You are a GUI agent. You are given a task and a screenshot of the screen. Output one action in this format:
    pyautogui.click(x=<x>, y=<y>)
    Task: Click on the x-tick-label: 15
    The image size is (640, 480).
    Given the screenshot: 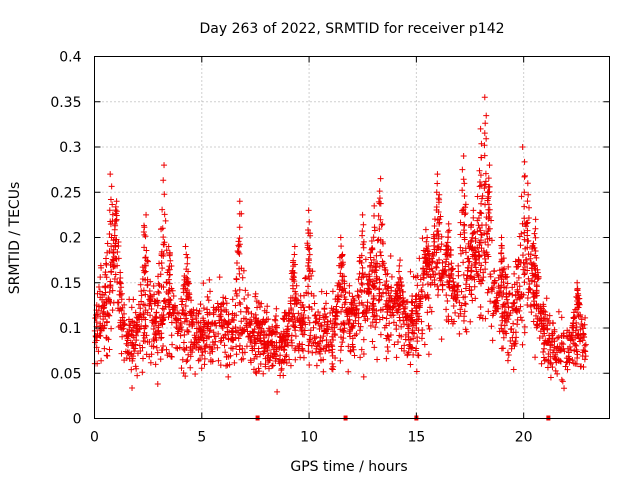 What is the action you would take?
    pyautogui.click(x=416, y=438)
    